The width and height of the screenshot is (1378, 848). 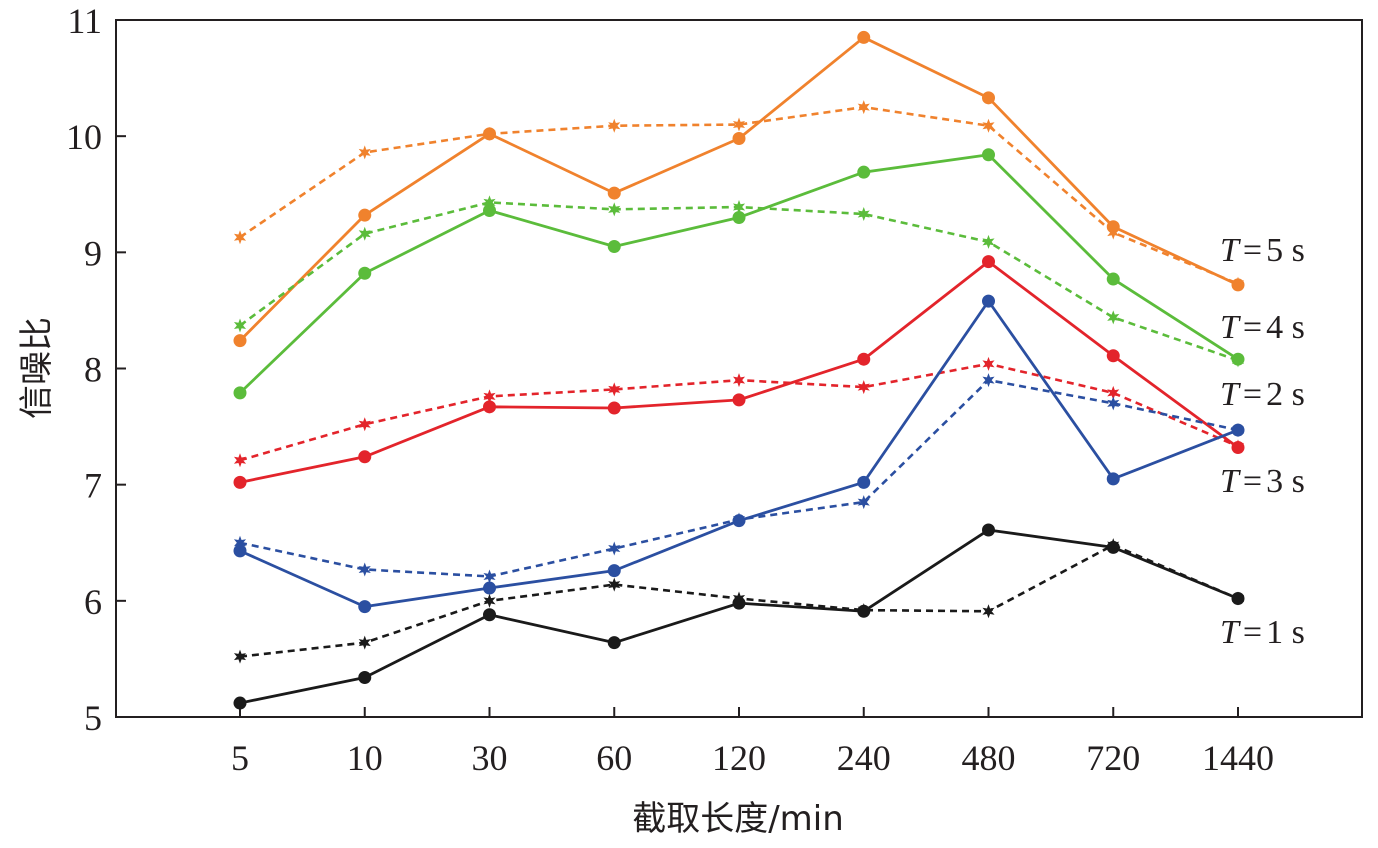 I want to click on y-tick-label: 8, so click(x=93, y=370).